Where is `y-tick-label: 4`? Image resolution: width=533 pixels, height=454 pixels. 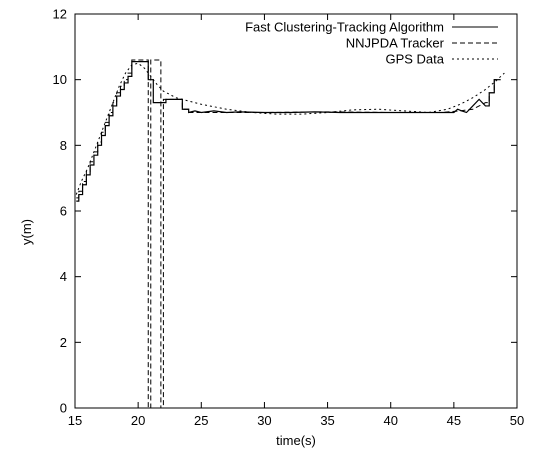
y-tick-label: 4 is located at coordinates (63, 276).